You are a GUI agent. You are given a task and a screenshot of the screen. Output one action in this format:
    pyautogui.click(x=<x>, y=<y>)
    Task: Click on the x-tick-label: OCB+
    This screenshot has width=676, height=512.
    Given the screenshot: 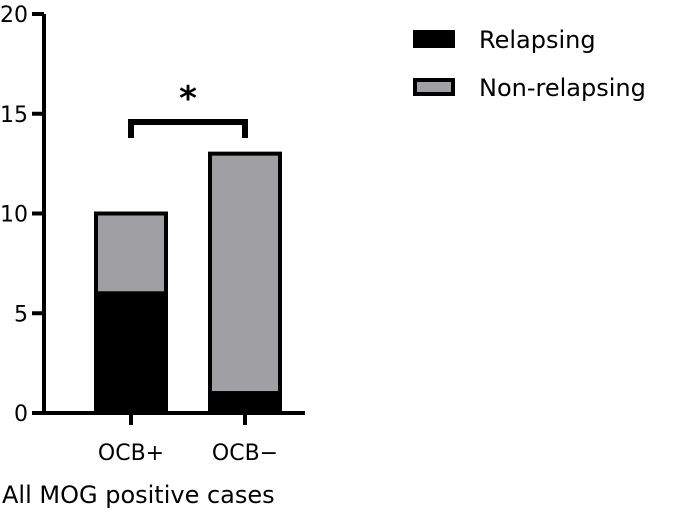 What is the action you would take?
    pyautogui.click(x=131, y=453)
    